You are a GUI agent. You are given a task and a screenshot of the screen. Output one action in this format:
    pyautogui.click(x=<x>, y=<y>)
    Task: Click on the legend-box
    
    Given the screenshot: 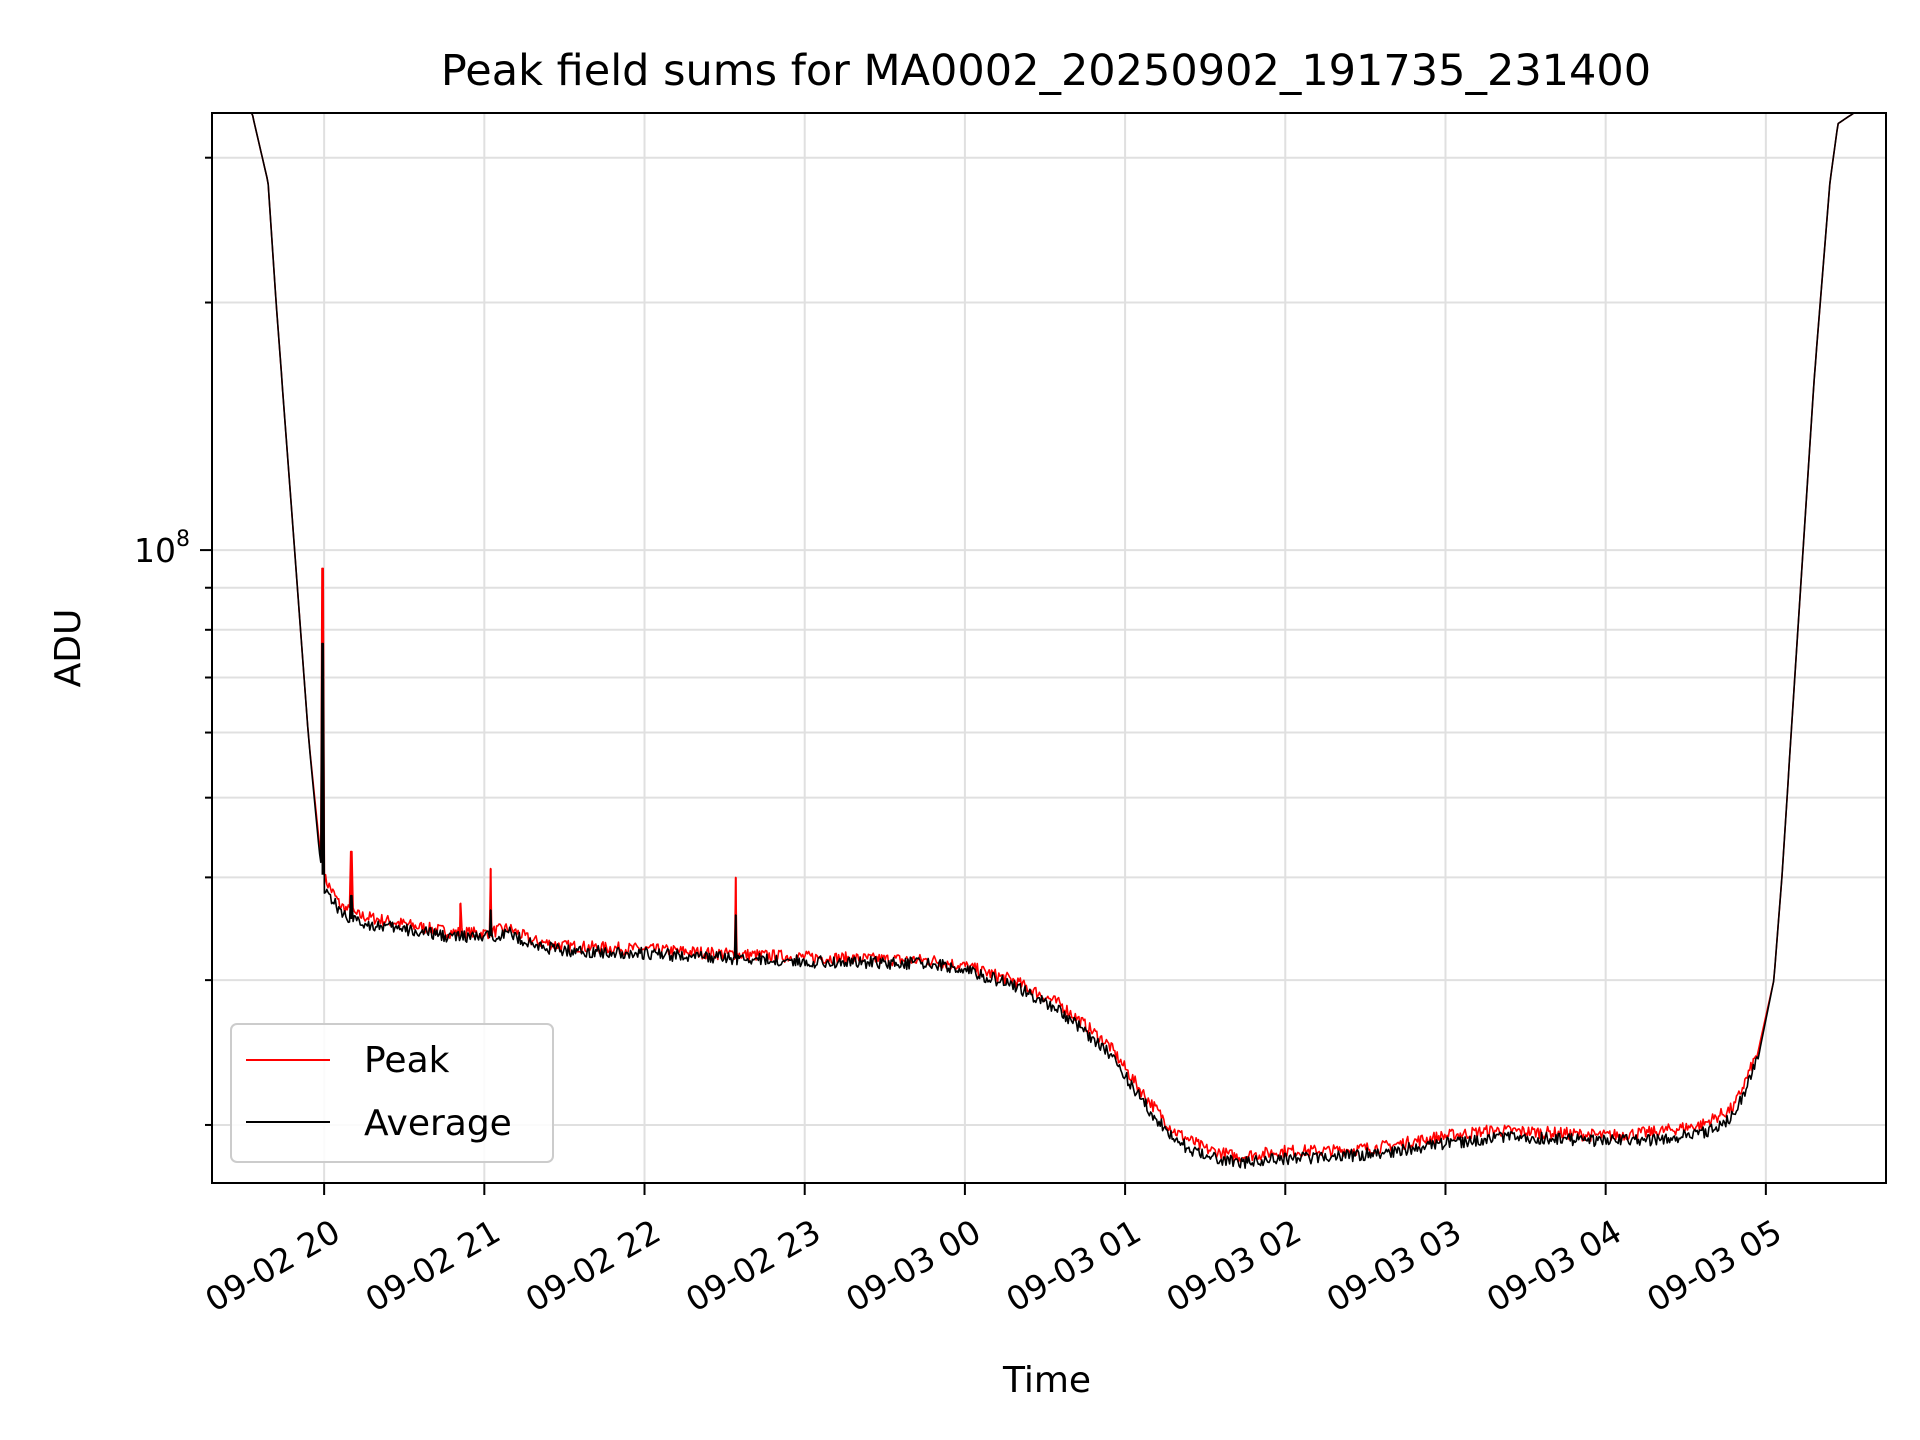 What is the action you would take?
    pyautogui.click(x=392, y=1093)
    